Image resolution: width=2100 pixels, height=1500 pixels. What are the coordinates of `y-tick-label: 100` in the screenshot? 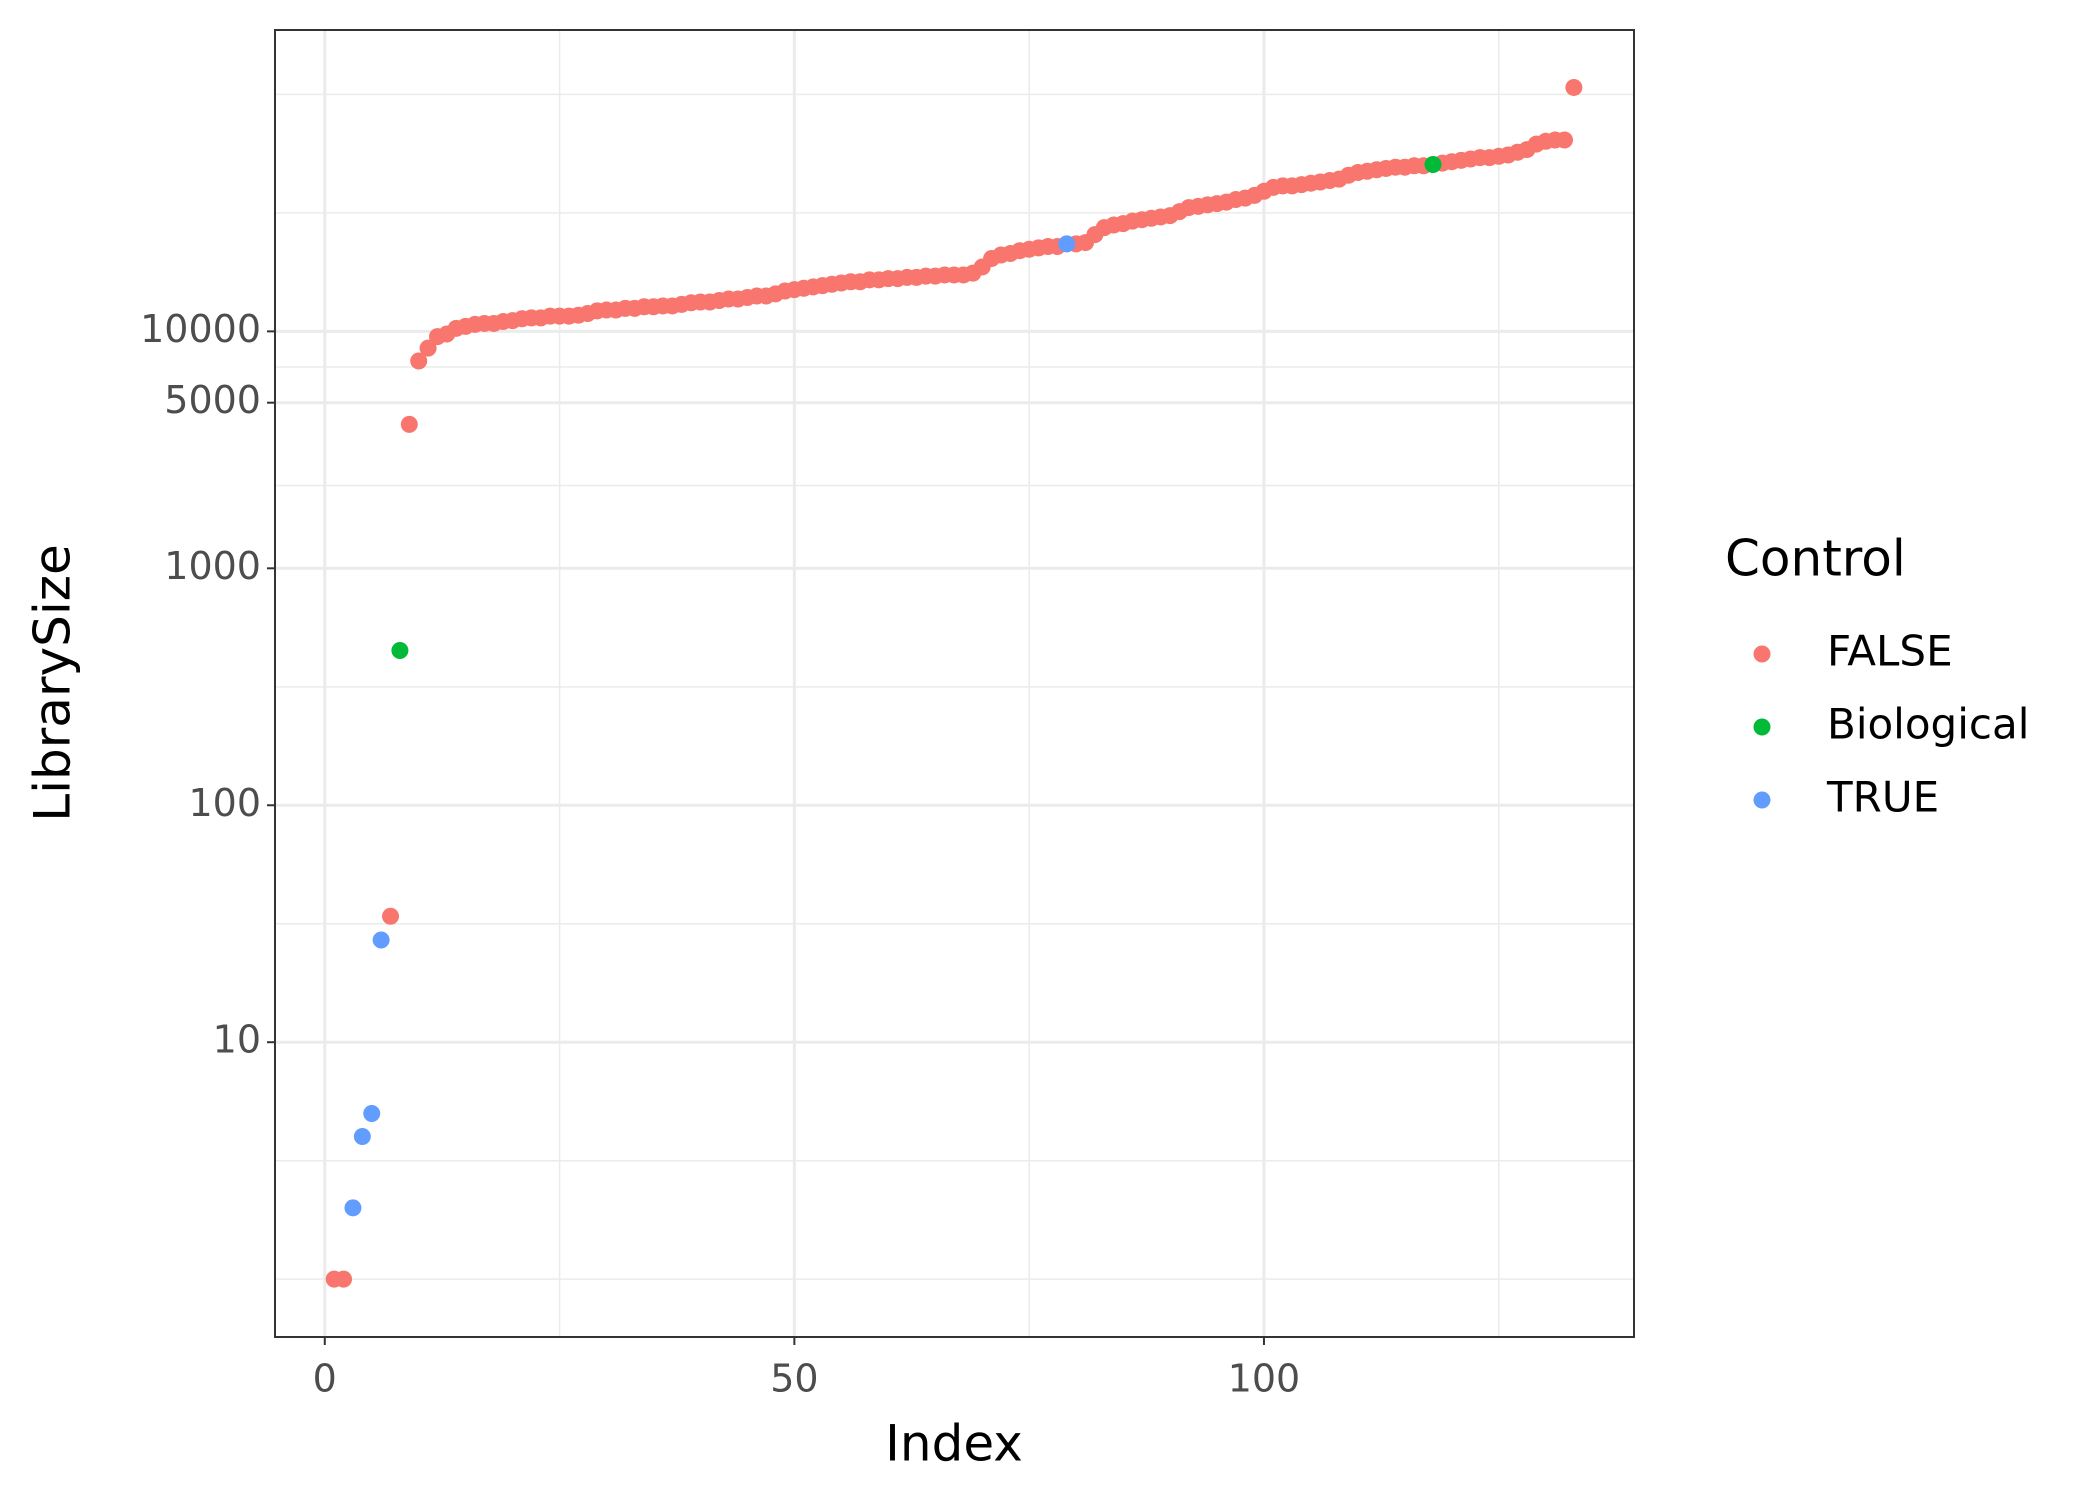 It's located at (224, 803).